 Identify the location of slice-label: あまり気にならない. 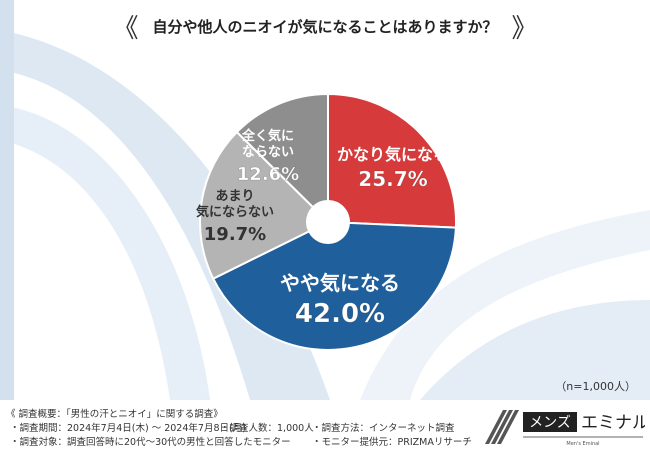
(235, 204).